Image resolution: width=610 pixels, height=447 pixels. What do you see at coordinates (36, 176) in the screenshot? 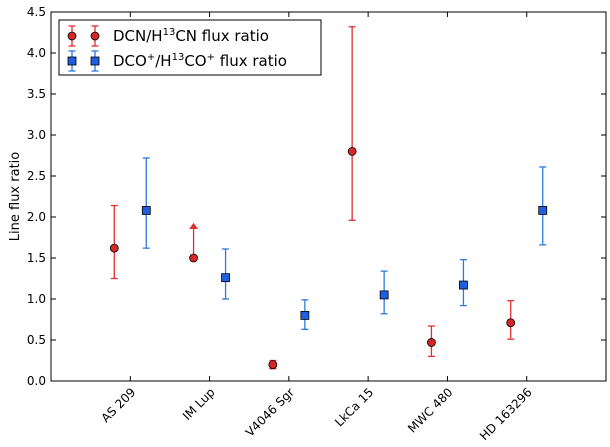
I see `y-tick-label: 2.5` at bounding box center [36, 176].